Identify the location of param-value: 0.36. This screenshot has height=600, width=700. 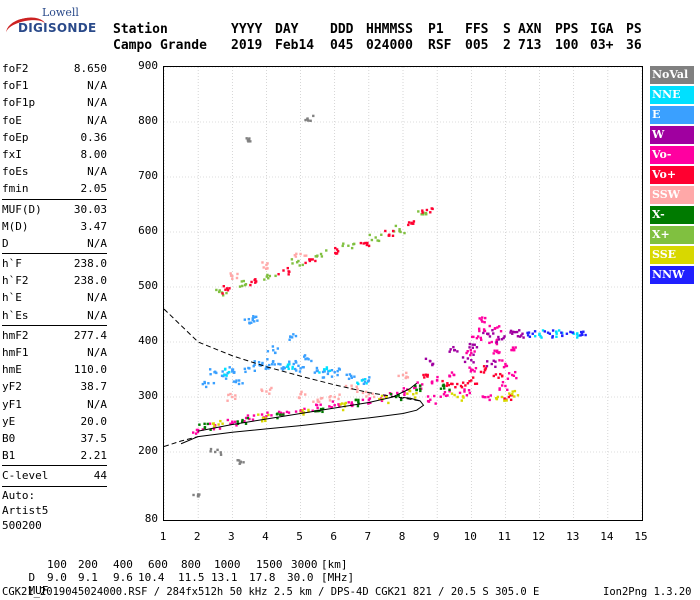
(94, 137).